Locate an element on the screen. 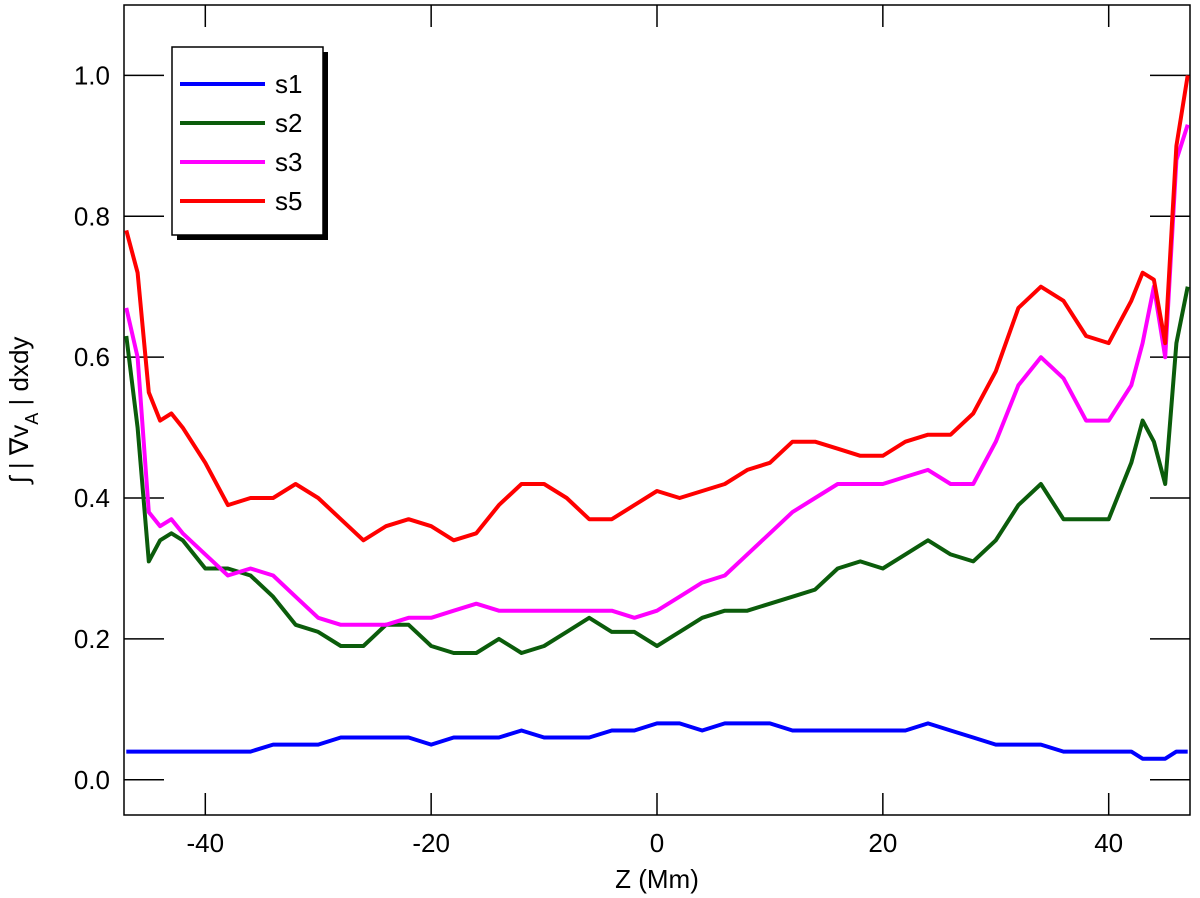  y-axis-label: ∫ | ∇vA | dxdy is located at coordinates (23, 411).